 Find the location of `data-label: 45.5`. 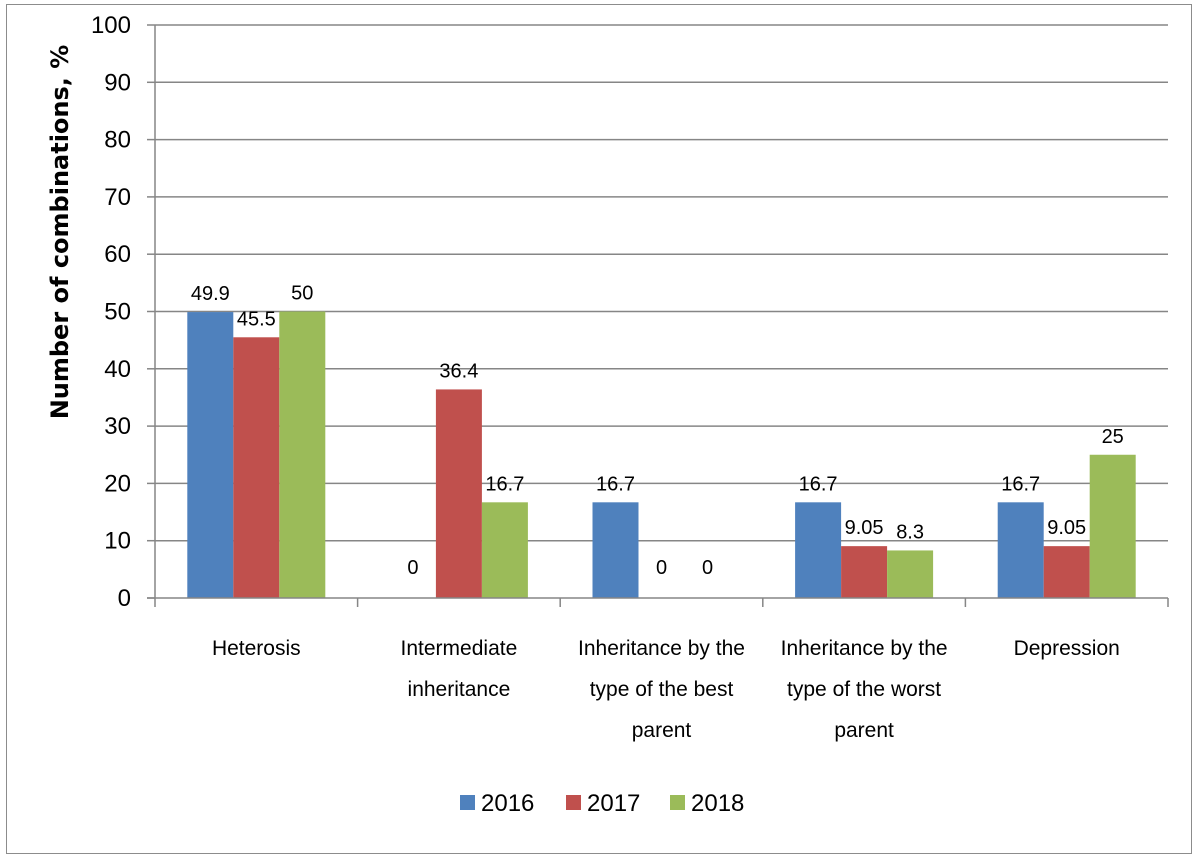

data-label: 45.5 is located at coordinates (256, 319).